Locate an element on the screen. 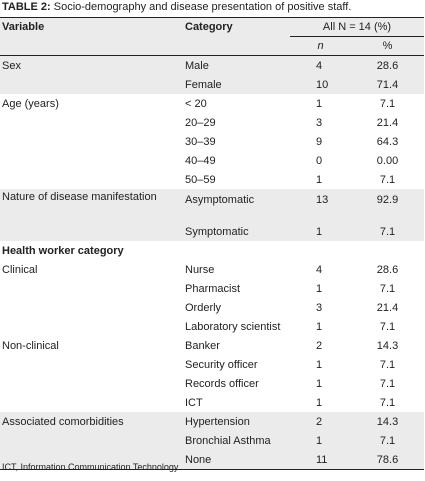 This screenshot has width=425, height=481. cell-n: 0 is located at coordinates (319, 160).